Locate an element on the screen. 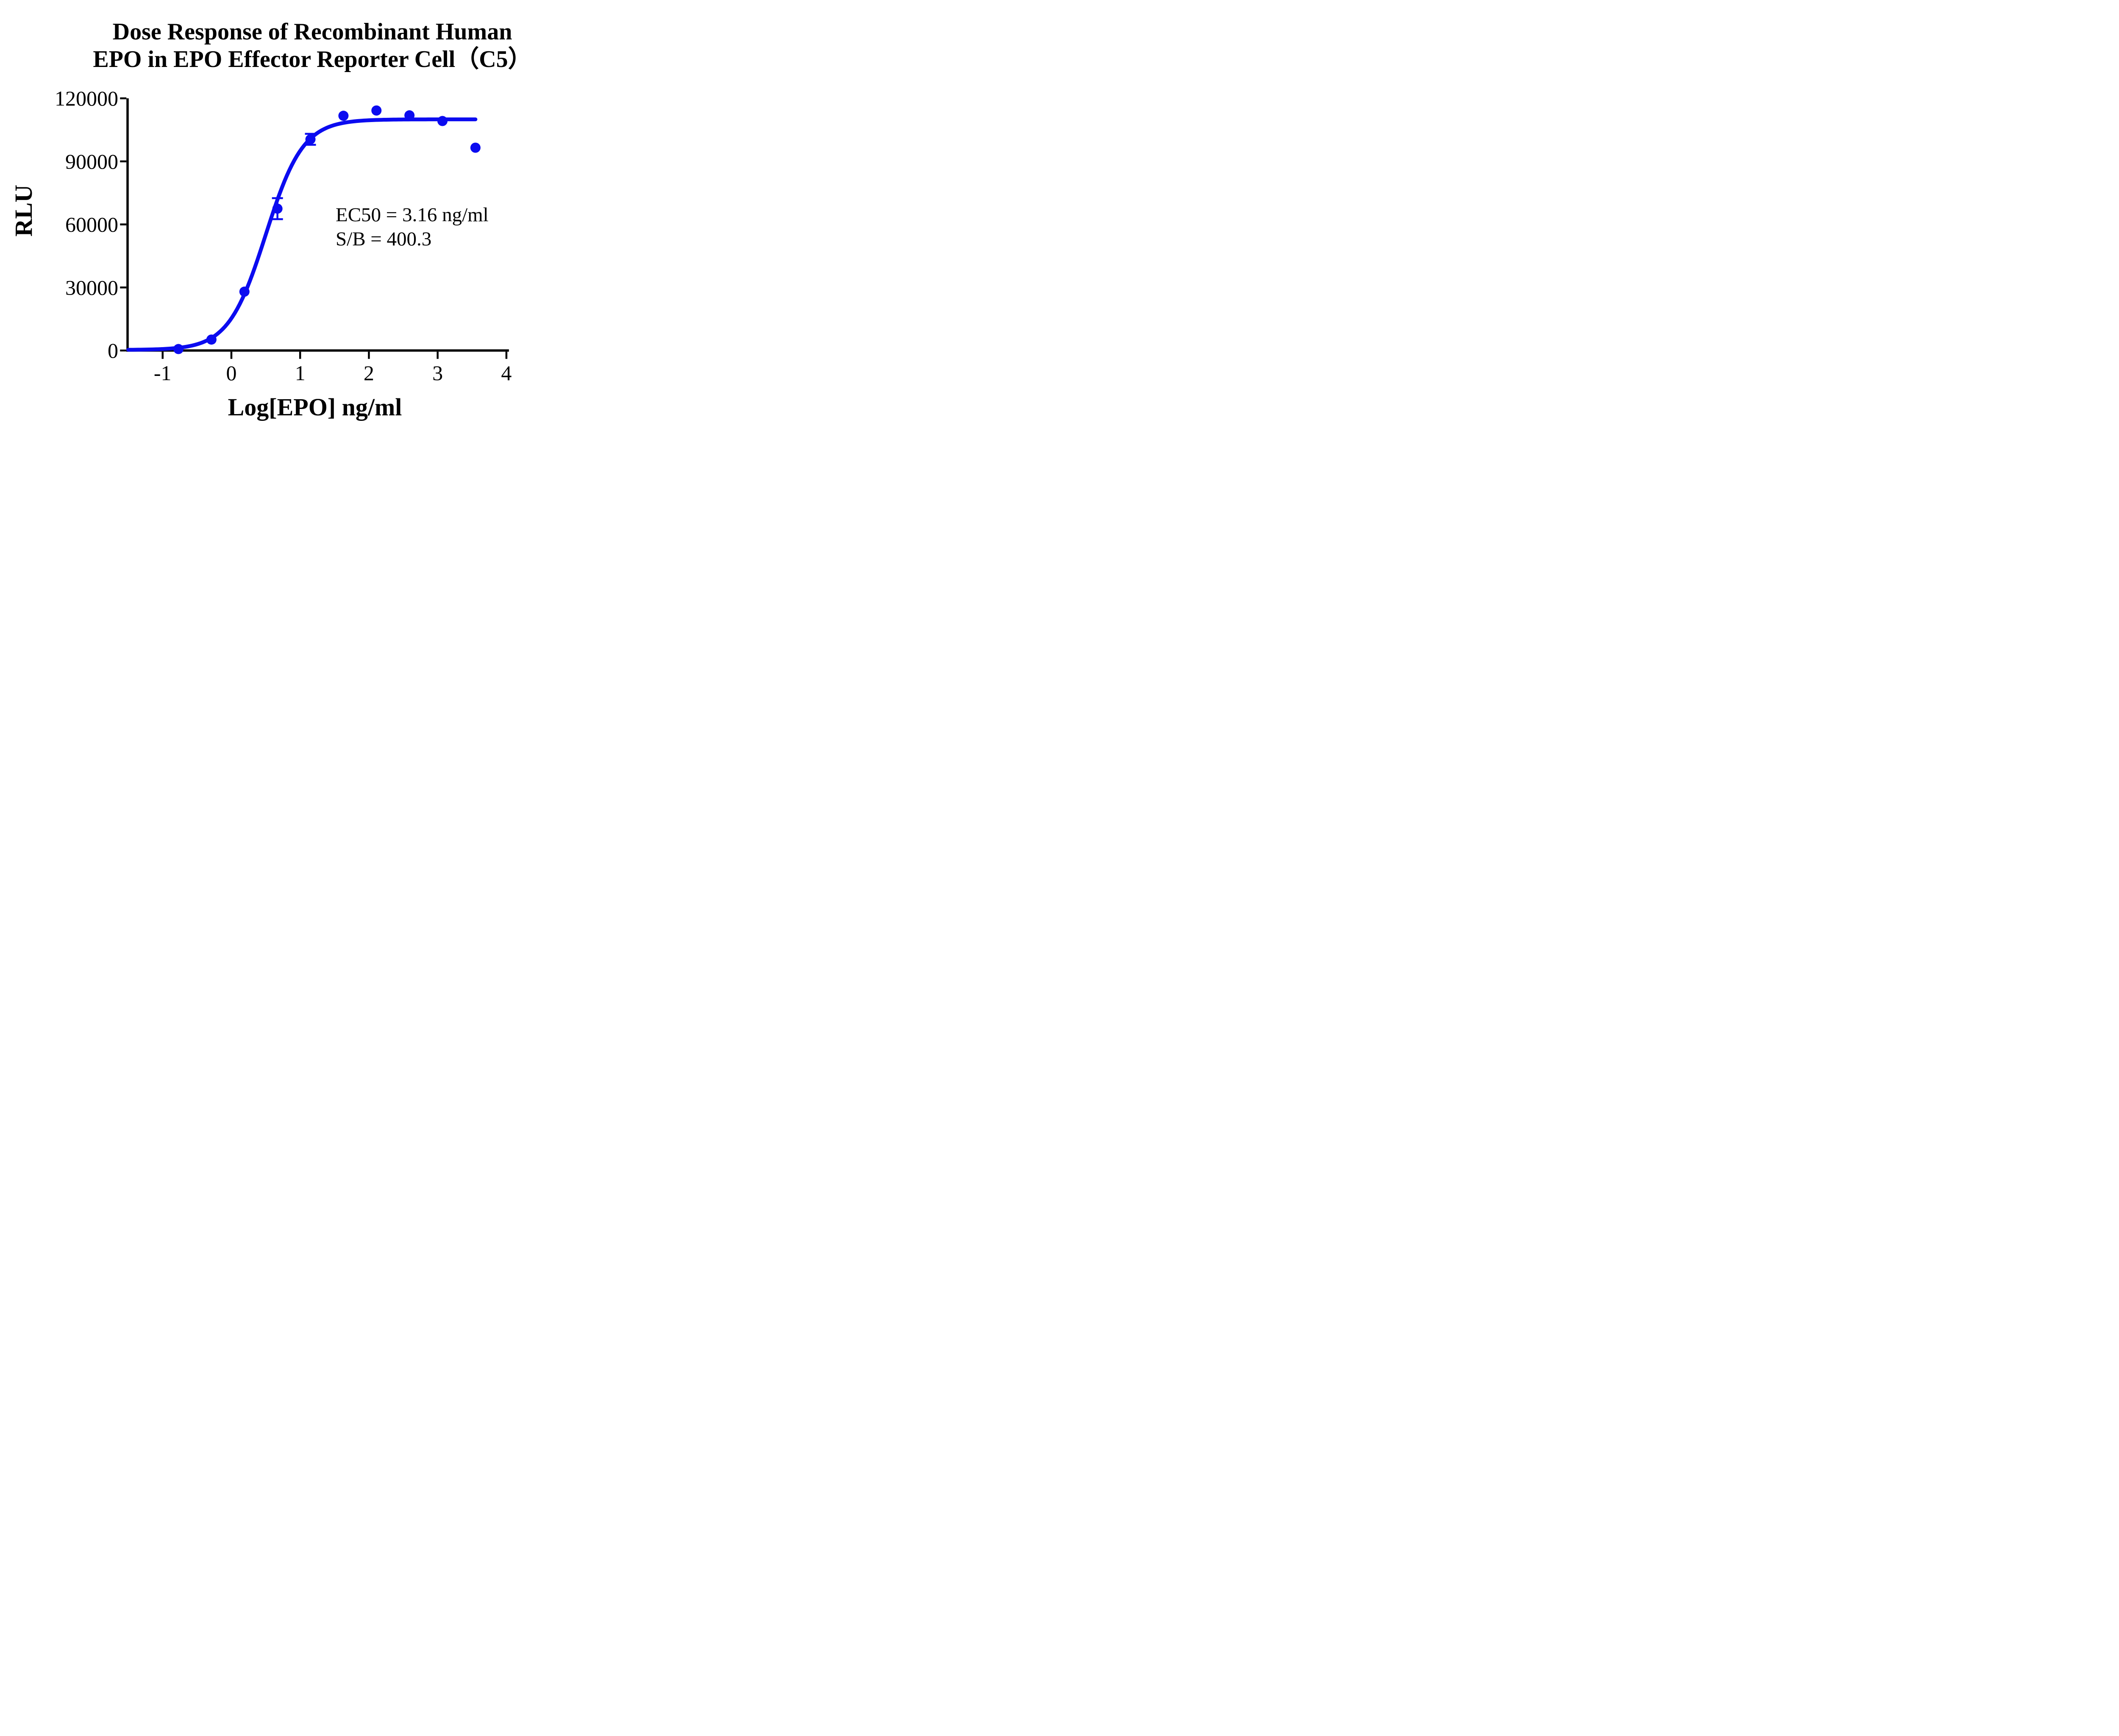 The width and height of the screenshot is (2119, 1736). signal-to-background-annotation: S/B = 400.3 is located at coordinates (384, 239).